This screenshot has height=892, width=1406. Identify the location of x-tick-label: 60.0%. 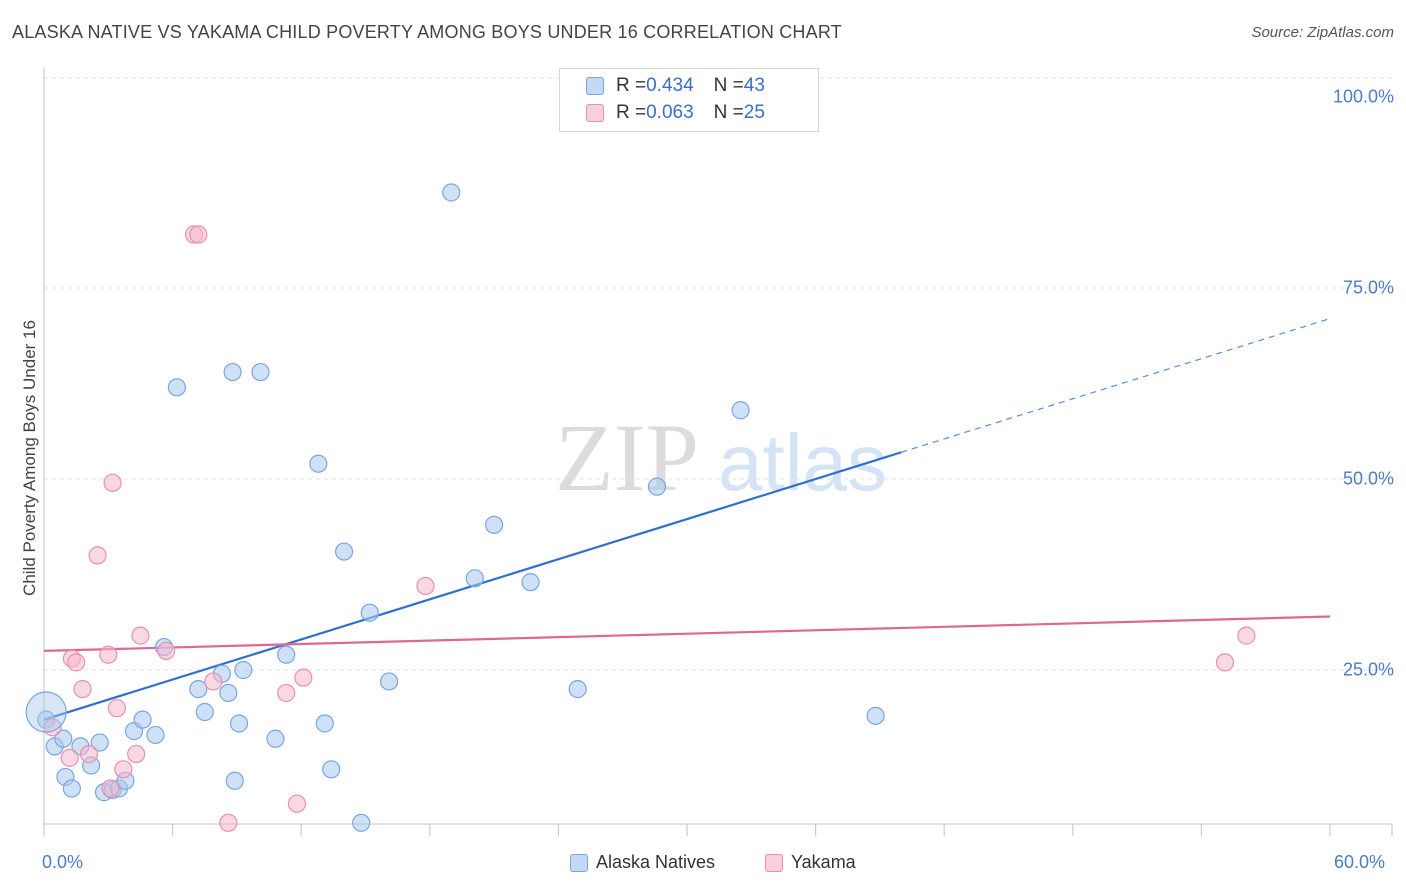
(1360, 862).